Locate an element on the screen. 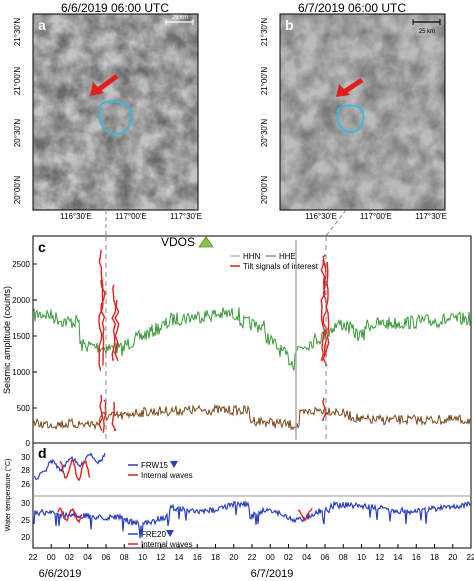 This screenshot has width=474, height=581. svg-text: 1500 is located at coordinates (21, 336).